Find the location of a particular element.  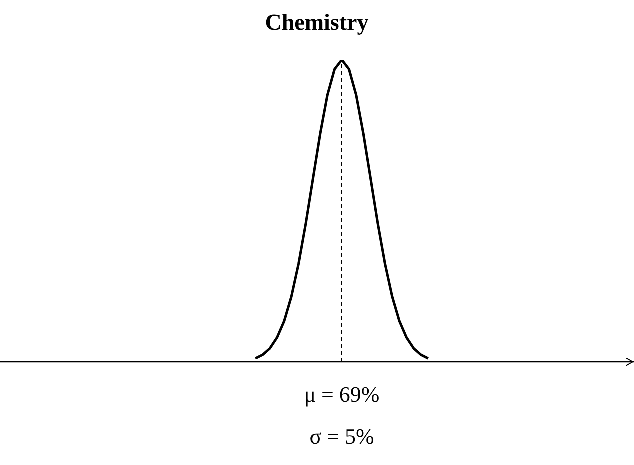

text: μ = 69% is located at coordinates (342, 395).